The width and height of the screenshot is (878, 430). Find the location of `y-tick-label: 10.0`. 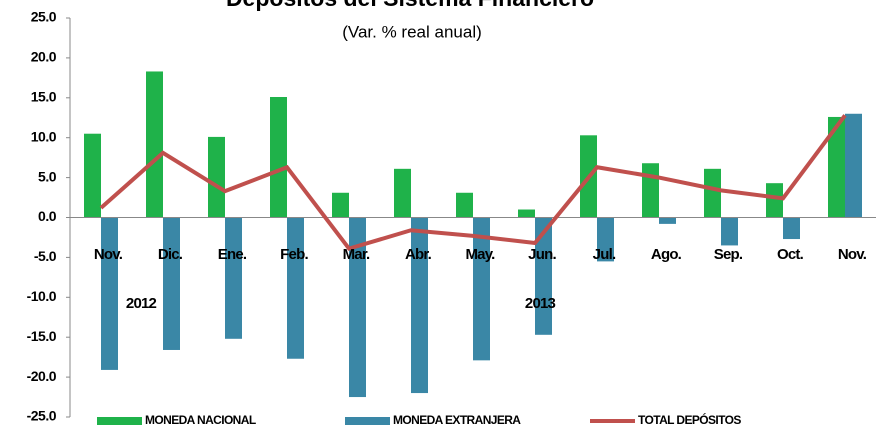

y-tick-label: 10.0 is located at coordinates (44, 136).